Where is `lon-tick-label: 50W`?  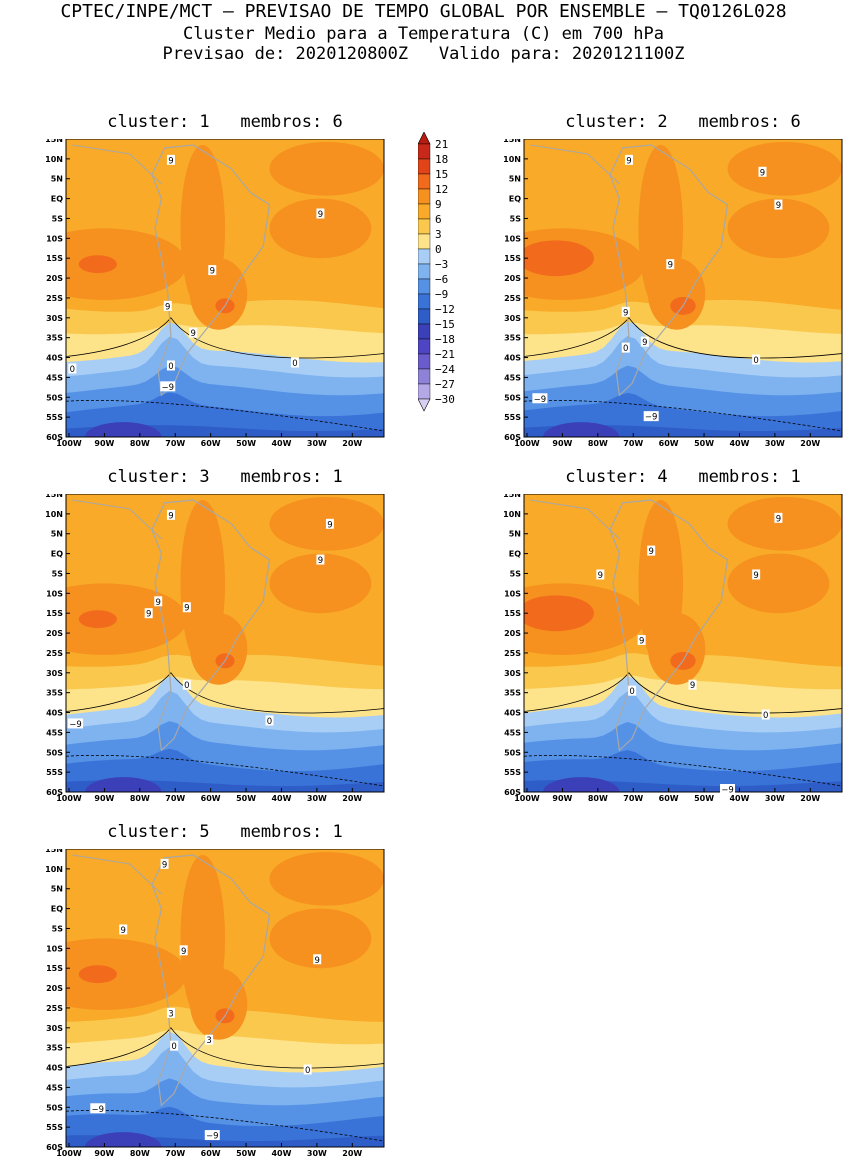
lon-tick-label: 50W is located at coordinates (246, 443).